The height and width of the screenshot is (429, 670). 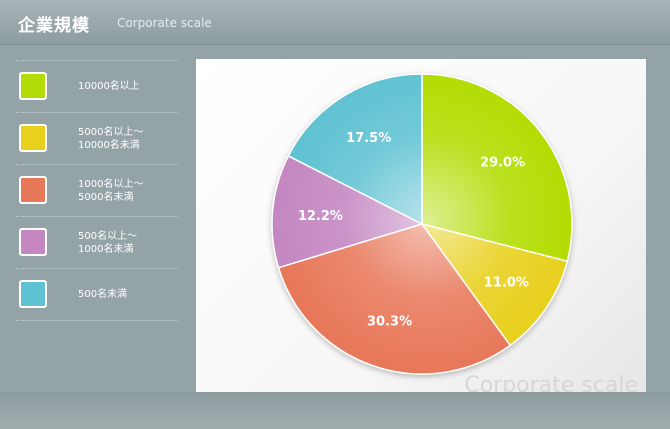 What do you see at coordinates (111, 138) in the screenshot?
I see `legend-label: 5000名以上～ 10000名未満` at bounding box center [111, 138].